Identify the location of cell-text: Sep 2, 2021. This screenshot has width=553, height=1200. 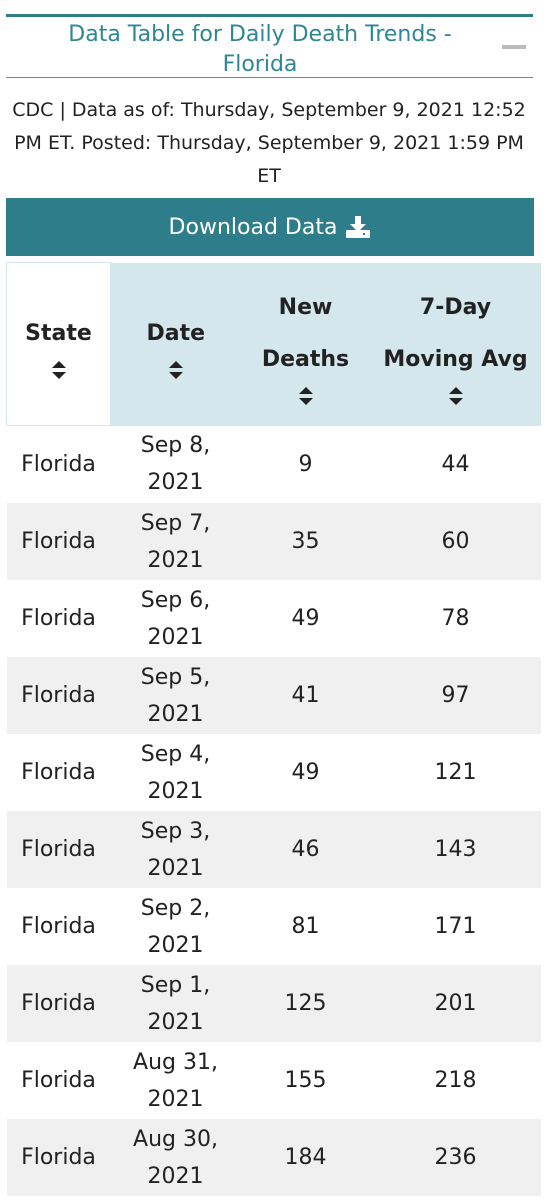
(175, 926).